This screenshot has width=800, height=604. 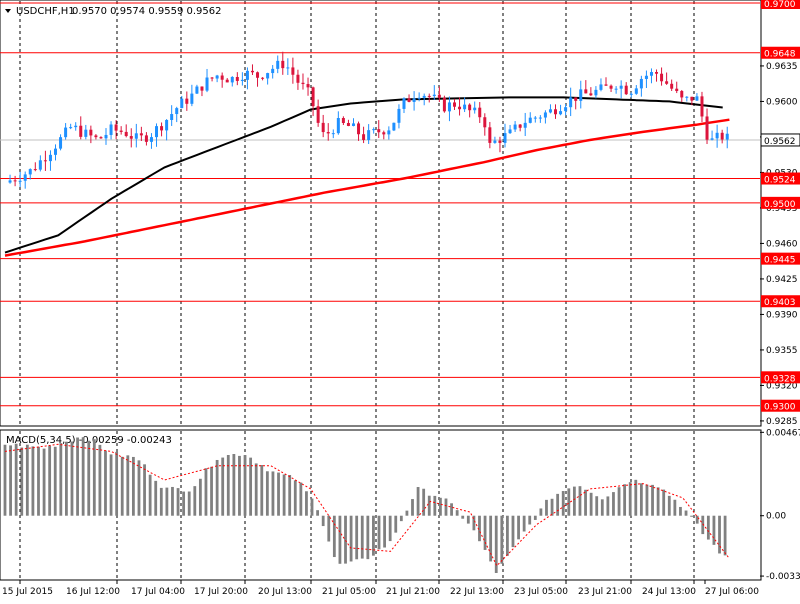 What do you see at coordinates (8, 11) in the screenshot?
I see `symbol-dropdown-icon` at bounding box center [8, 11].